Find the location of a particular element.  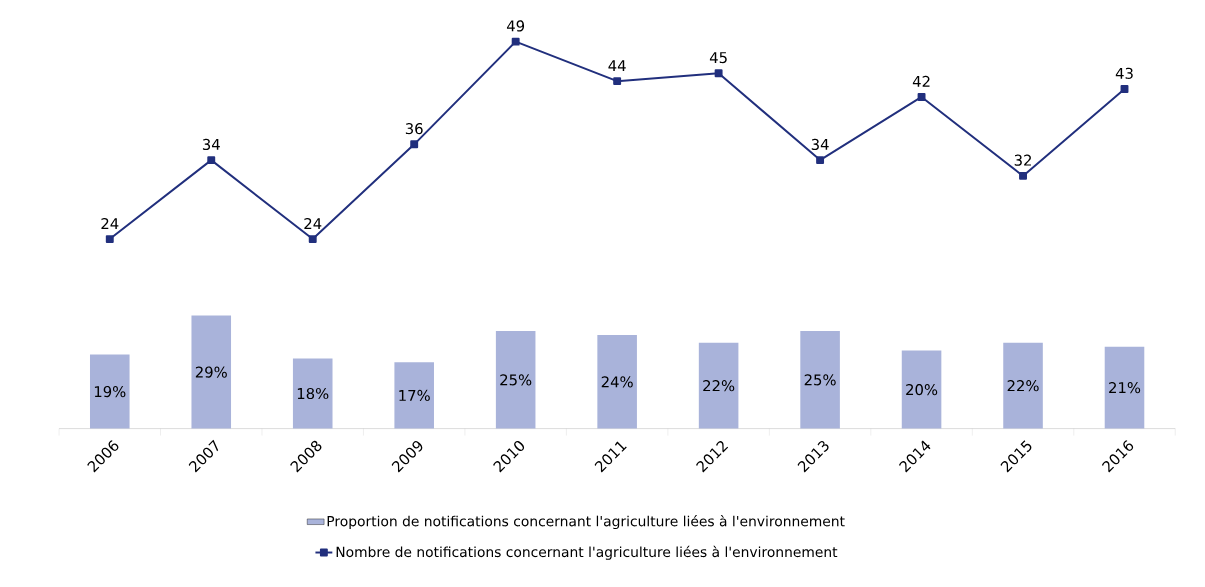

data-label: 17% is located at coordinates (414, 395).